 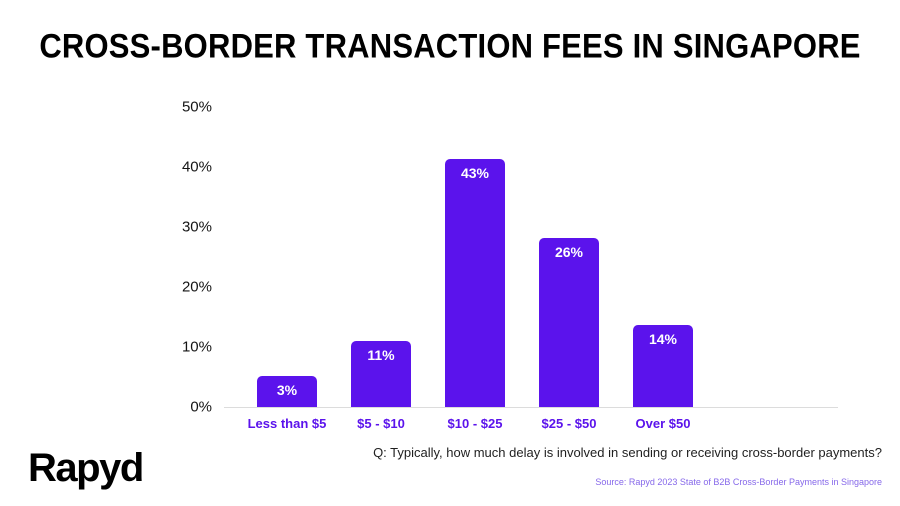 I want to click on bar: 11%, so click(x=381, y=374).